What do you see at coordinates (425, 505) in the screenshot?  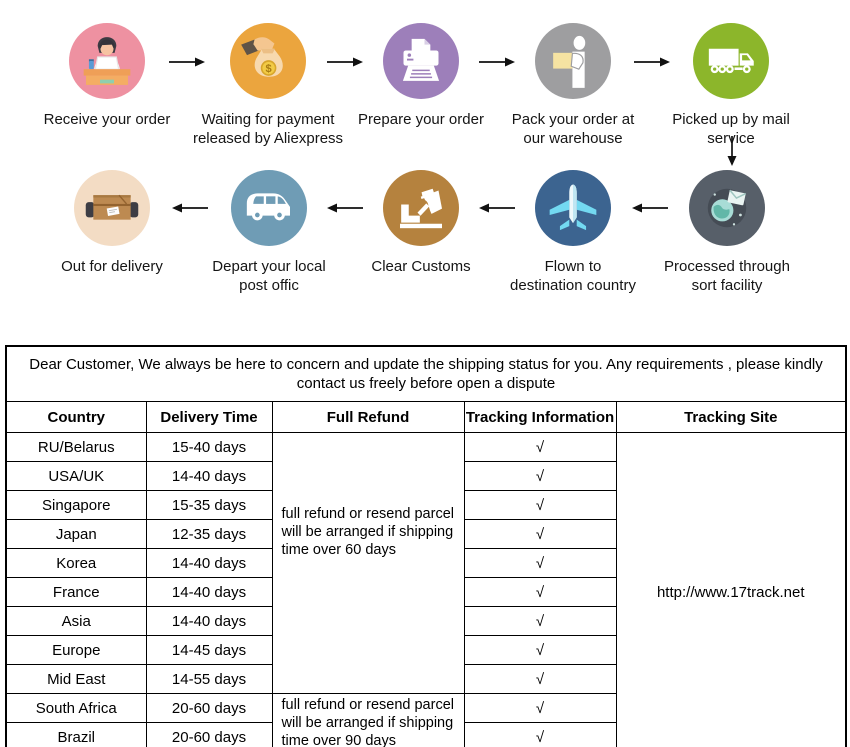 I see `table-row: Singapore 15-35 days √` at bounding box center [425, 505].